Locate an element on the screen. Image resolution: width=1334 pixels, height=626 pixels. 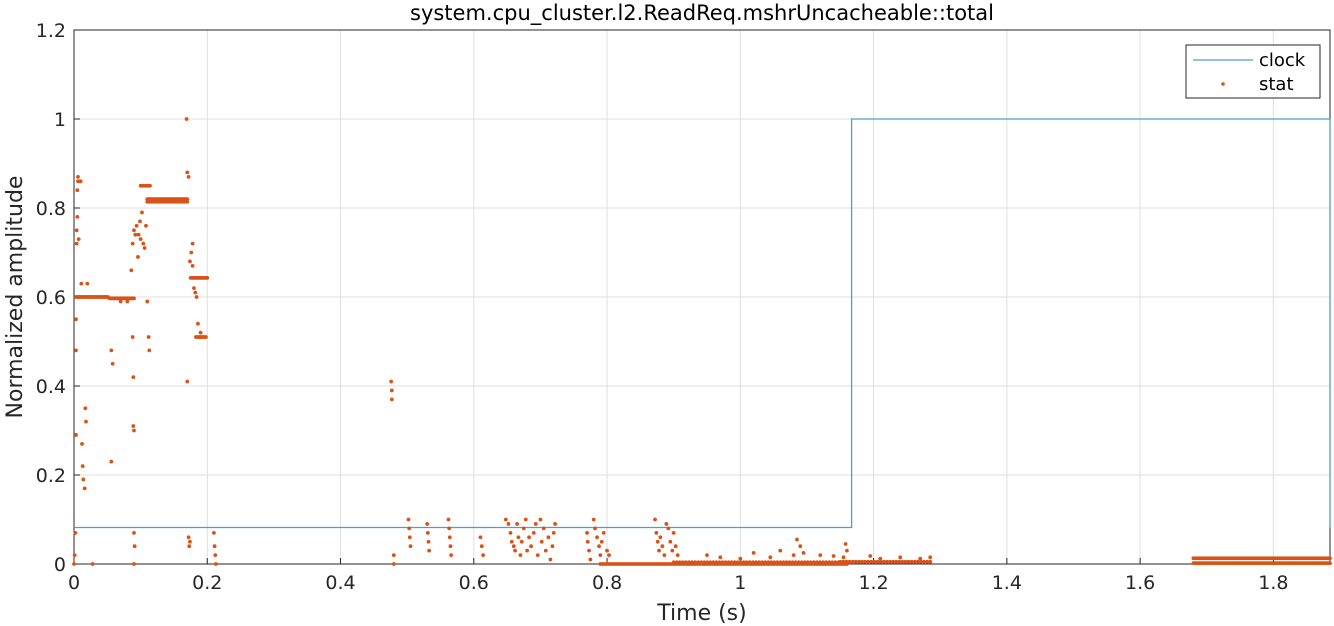
x-axis-label: Time (s) is located at coordinates (701, 613).